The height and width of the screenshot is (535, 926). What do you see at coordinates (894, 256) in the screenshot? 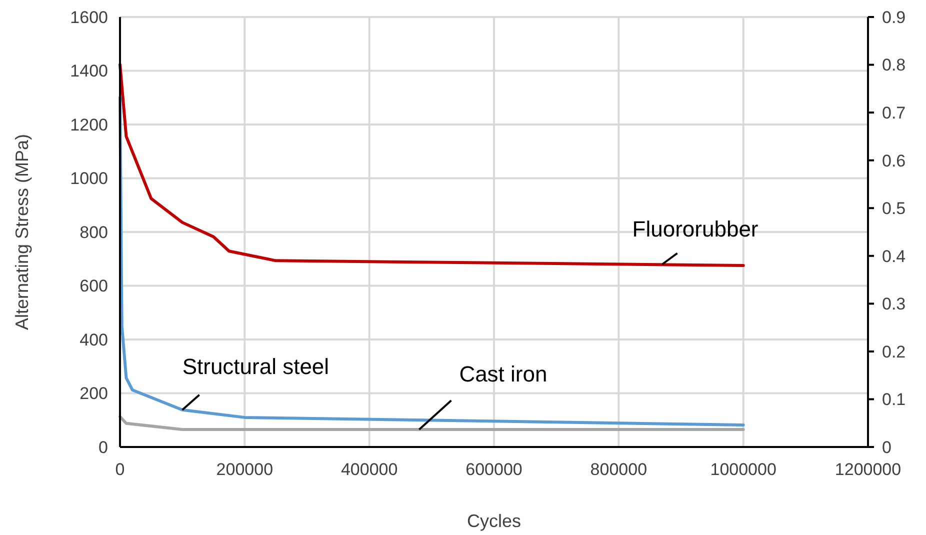
I see `y2-tick-label: 0.4` at bounding box center [894, 256].